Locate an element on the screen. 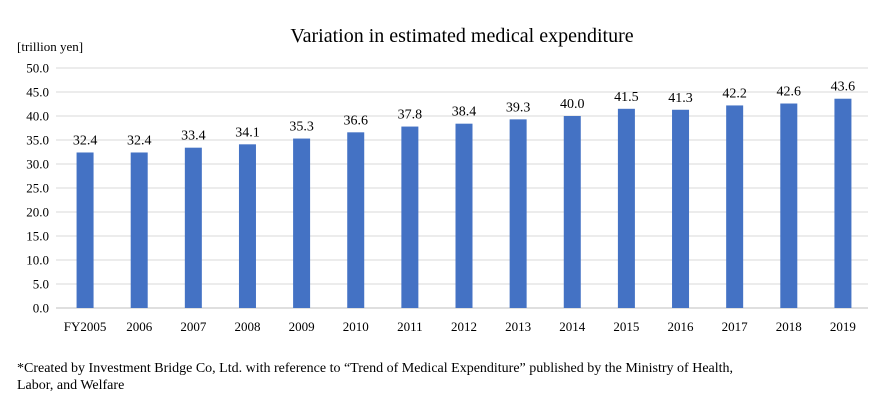 The width and height of the screenshot is (880, 404). y-tick-label: 5.0 is located at coordinates (41, 284).